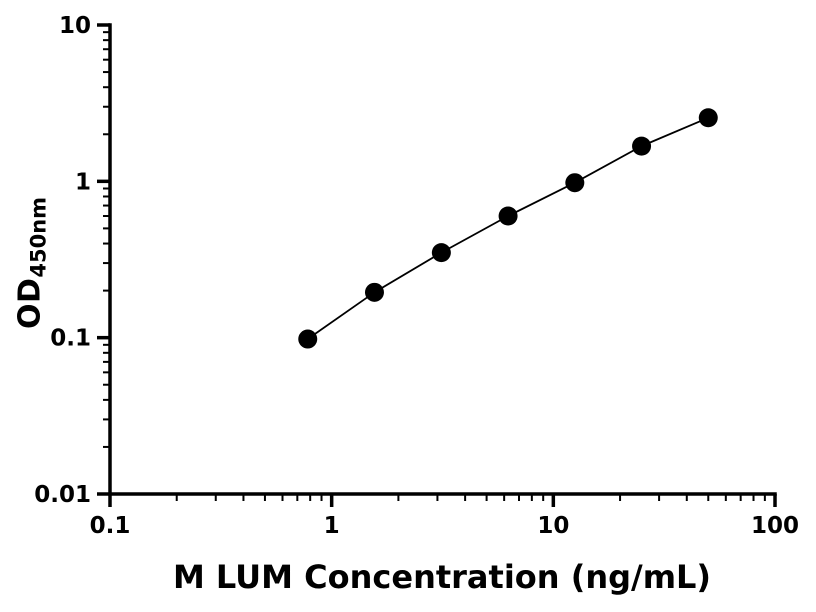 This screenshot has width=816, height=612. I want to click on x-tick-label: 100, so click(775, 526).